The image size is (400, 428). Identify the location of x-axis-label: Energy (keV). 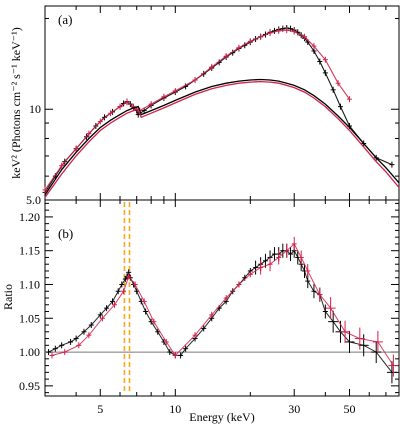
(221, 417).